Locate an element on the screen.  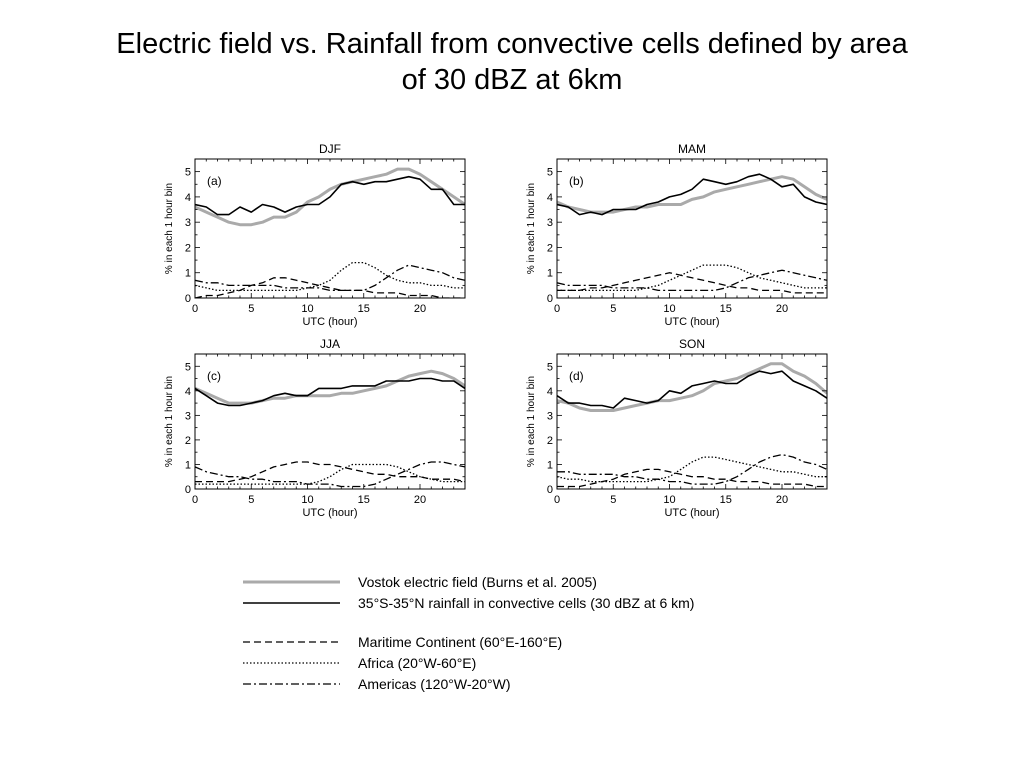
legend-item-dashed: Maritime Continent (60°E-160°E) is located at coordinates (402, 642).